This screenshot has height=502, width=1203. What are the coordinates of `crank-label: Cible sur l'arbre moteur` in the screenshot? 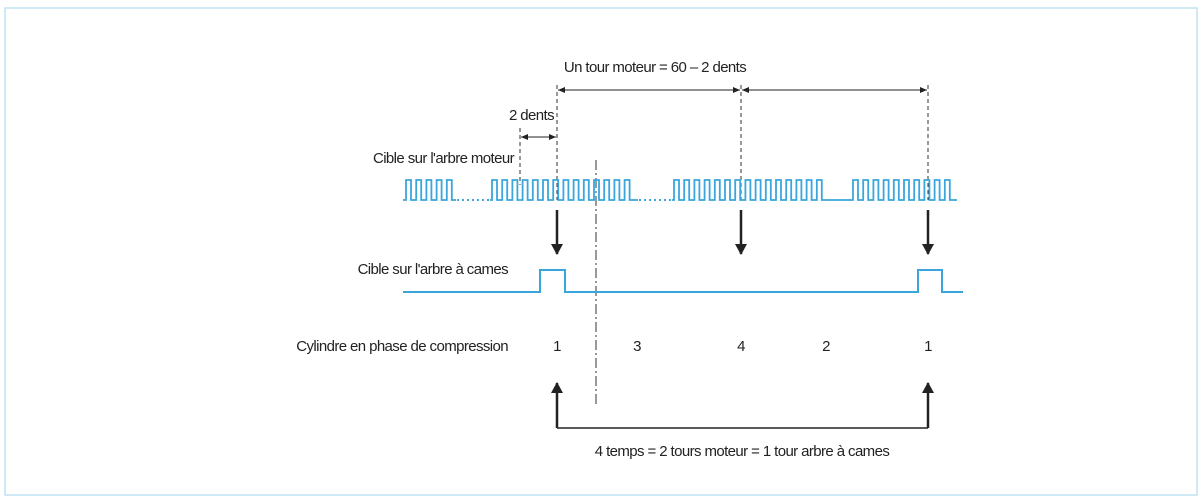 It's located at (444, 158).